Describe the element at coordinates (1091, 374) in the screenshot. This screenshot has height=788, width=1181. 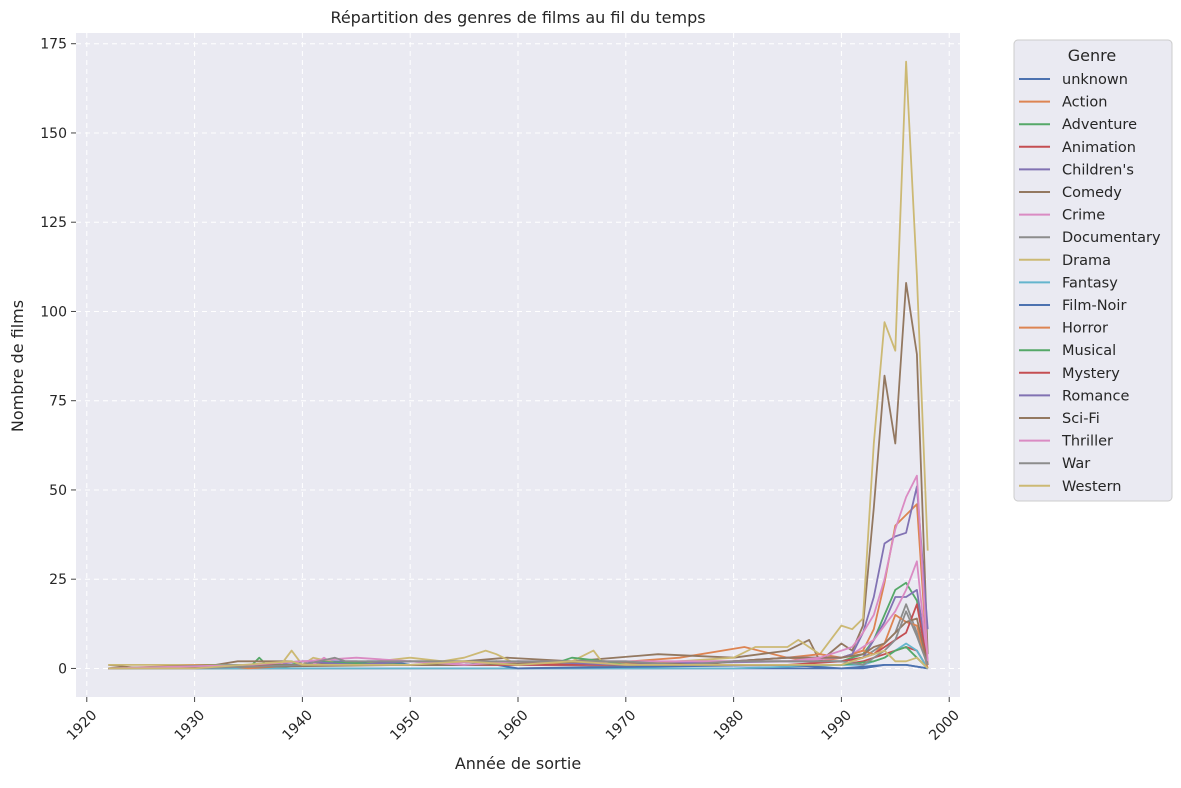
I see `legend-label-mystery: Mystery` at that location.